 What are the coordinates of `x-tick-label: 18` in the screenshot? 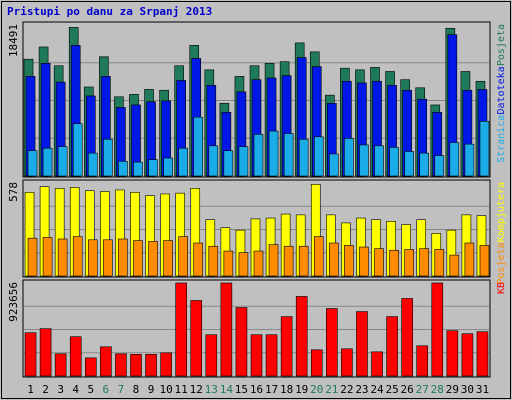 It's located at (286, 389).